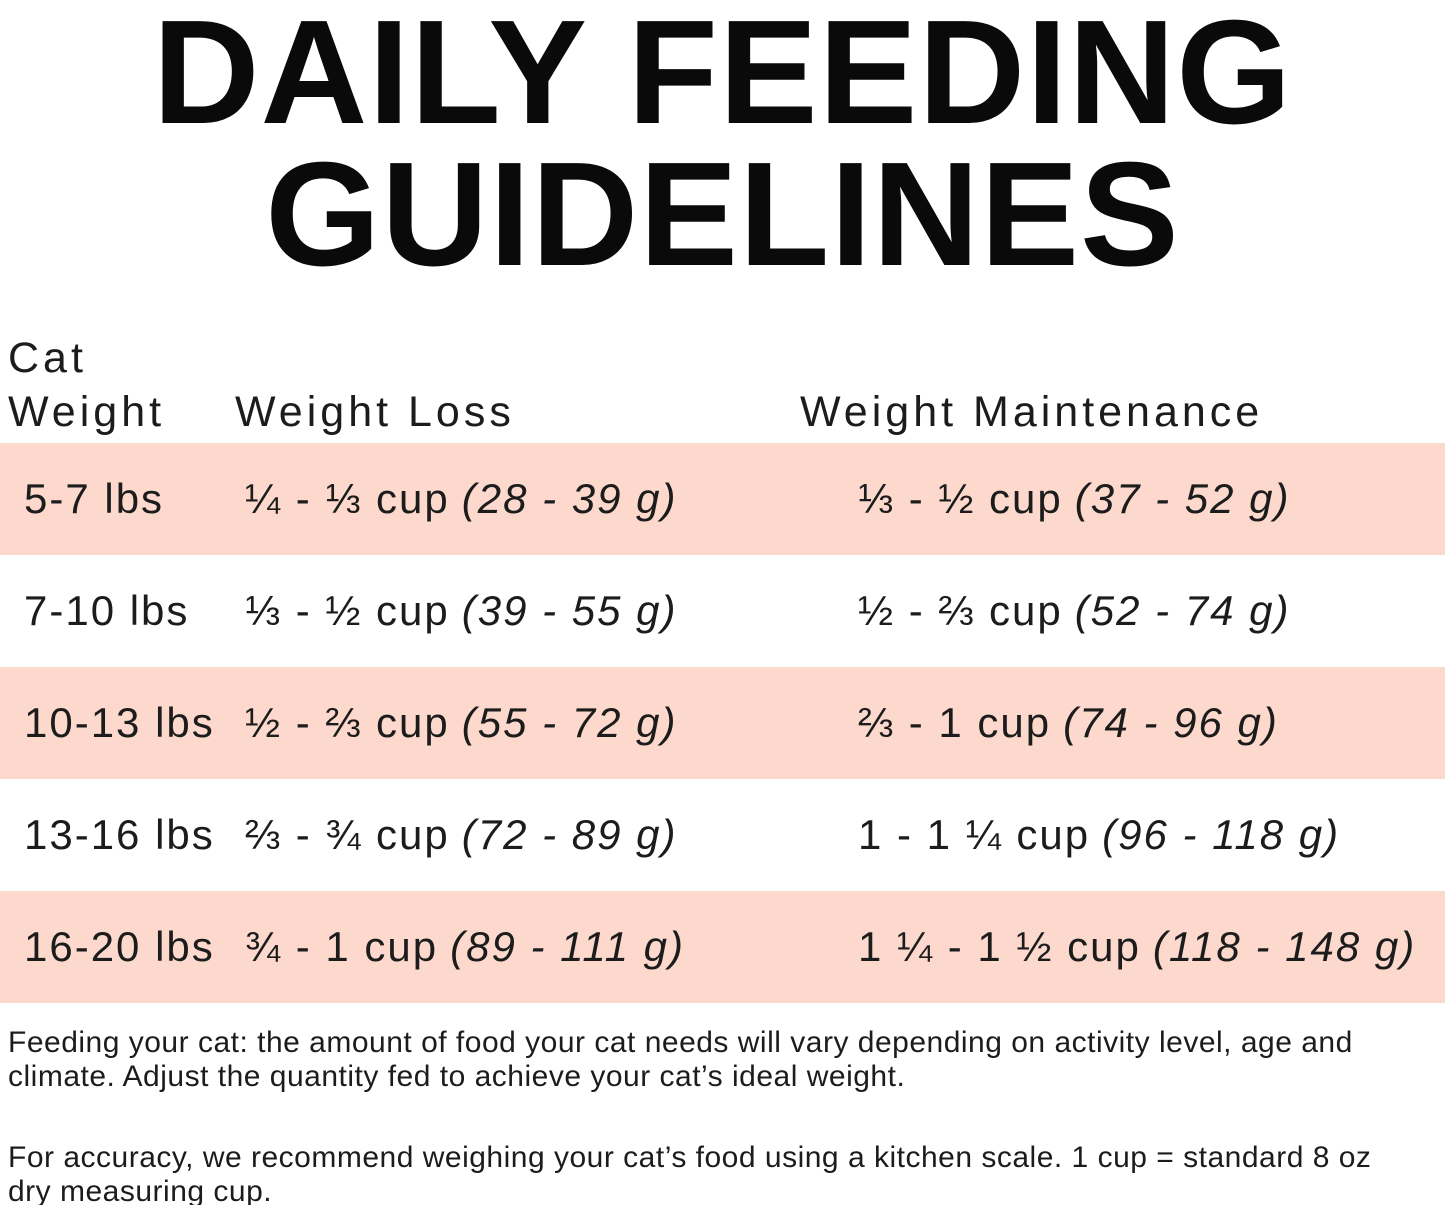 The height and width of the screenshot is (1205, 1445). I want to click on weight-maintenance-value: ⅓ - ½ cup (37 - 52 g), so click(1122, 499).